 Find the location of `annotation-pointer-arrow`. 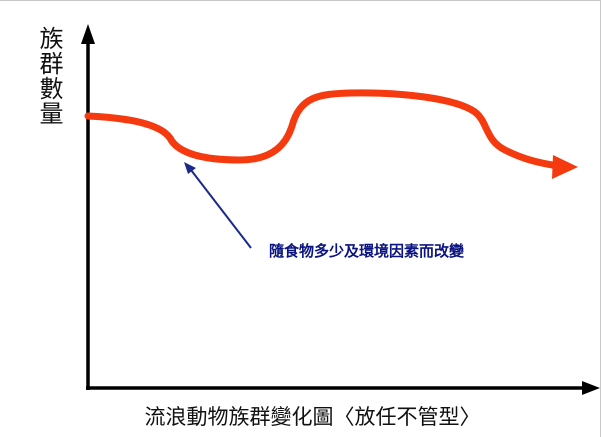

annotation-pointer-arrow is located at coordinates (221, 209).